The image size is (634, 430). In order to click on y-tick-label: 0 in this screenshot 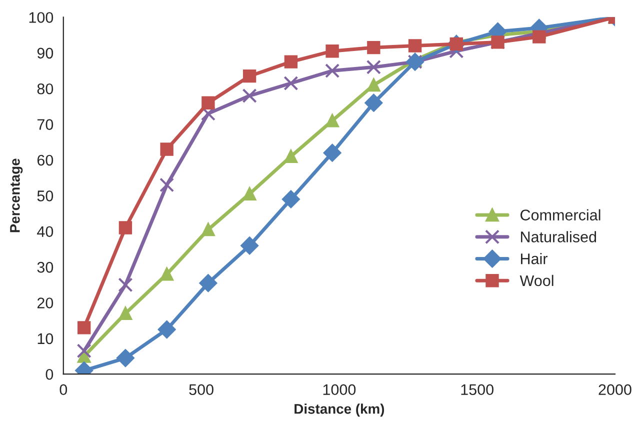, I will do `click(50, 374)`.